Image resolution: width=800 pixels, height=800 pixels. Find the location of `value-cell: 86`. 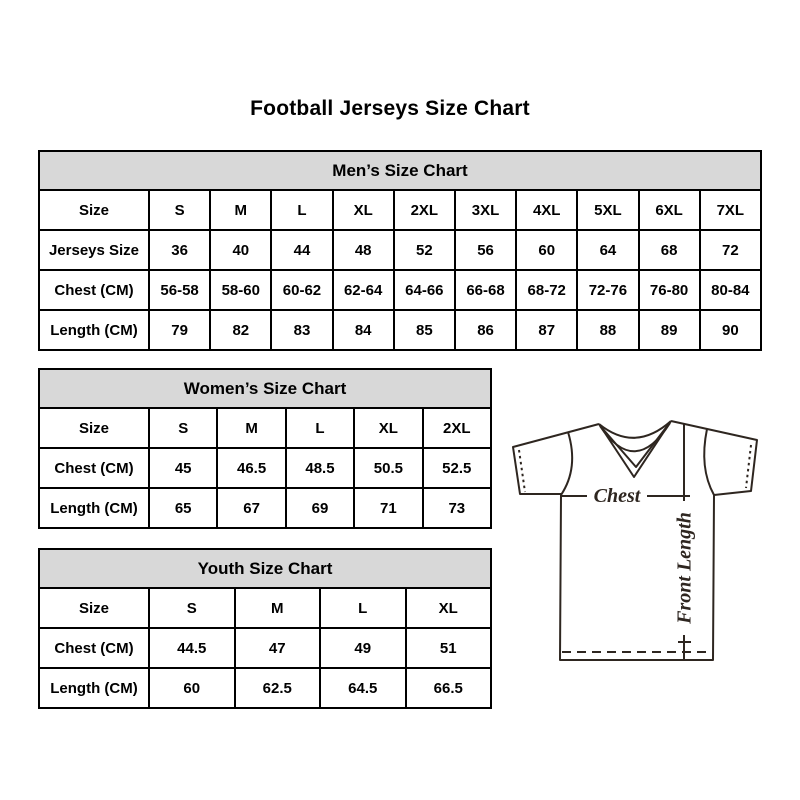

value-cell: 86 is located at coordinates (485, 330).